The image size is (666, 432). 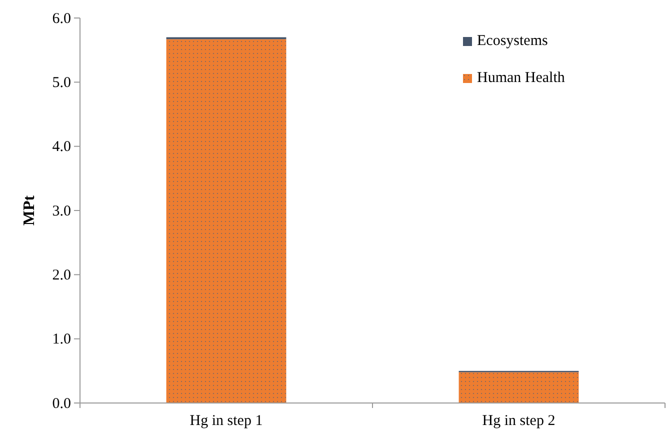 What do you see at coordinates (512, 41) in the screenshot?
I see `legend-label: Ecosystems` at bounding box center [512, 41].